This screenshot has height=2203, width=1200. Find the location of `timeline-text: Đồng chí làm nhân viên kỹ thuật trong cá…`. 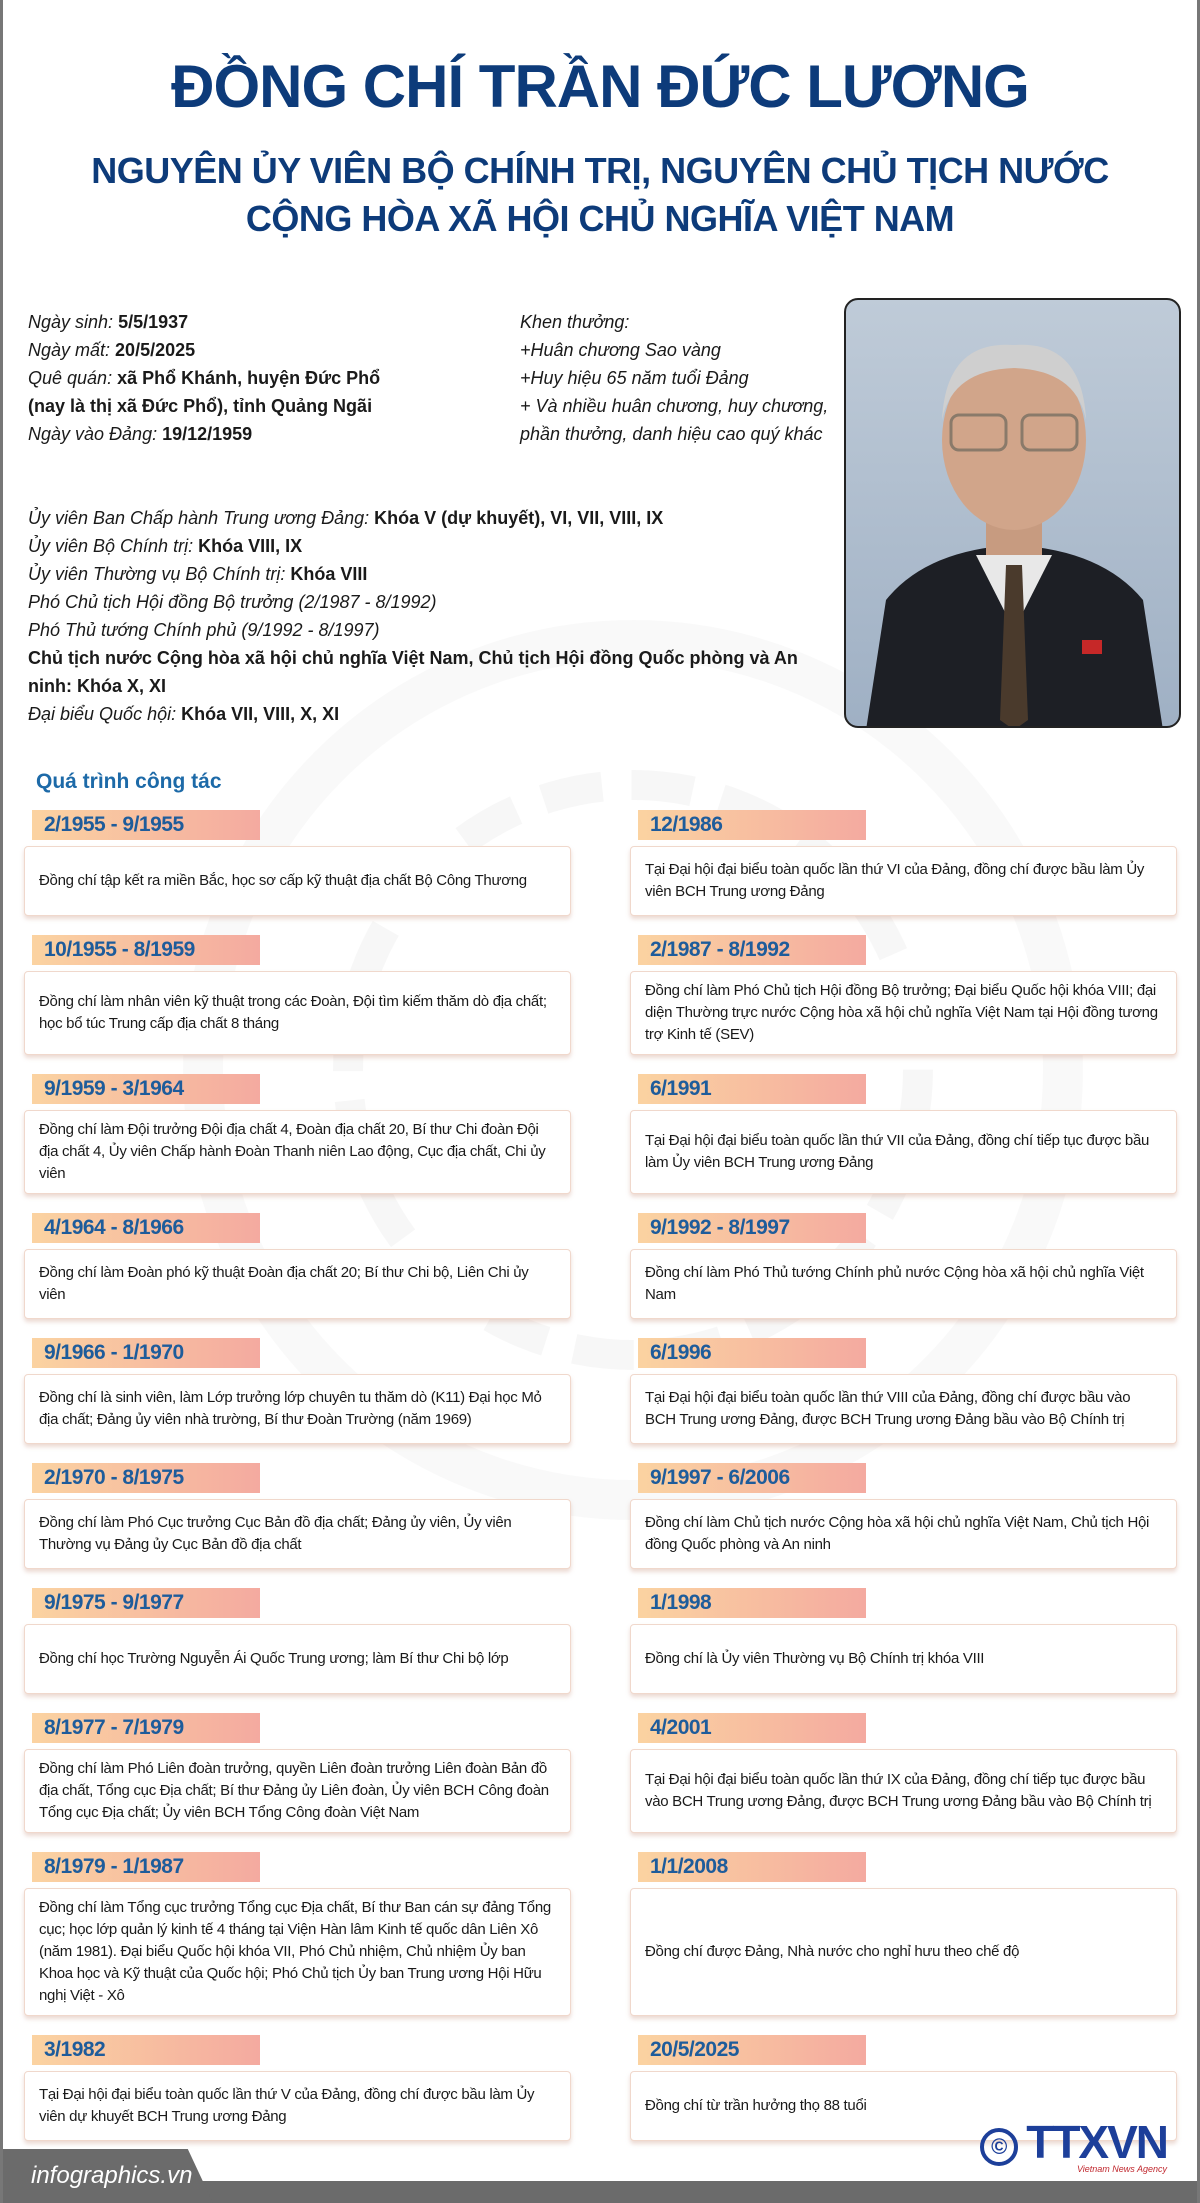

timeline-text: Đồng chí làm nhân viên kỹ thuật trong cá… is located at coordinates (293, 1012).